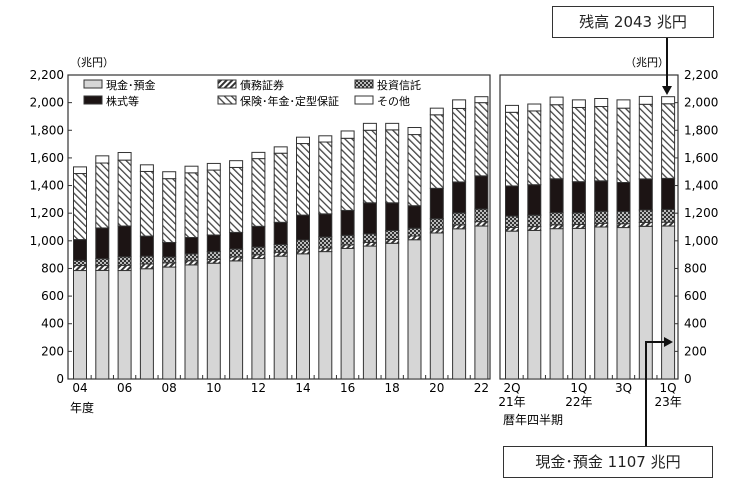 Image resolution: width=750 pixels, height=478 pixels. Describe the element at coordinates (608, 462) in the screenshot. I see `cash-deposits-callout: 現金･預金 1107 兆円` at that location.